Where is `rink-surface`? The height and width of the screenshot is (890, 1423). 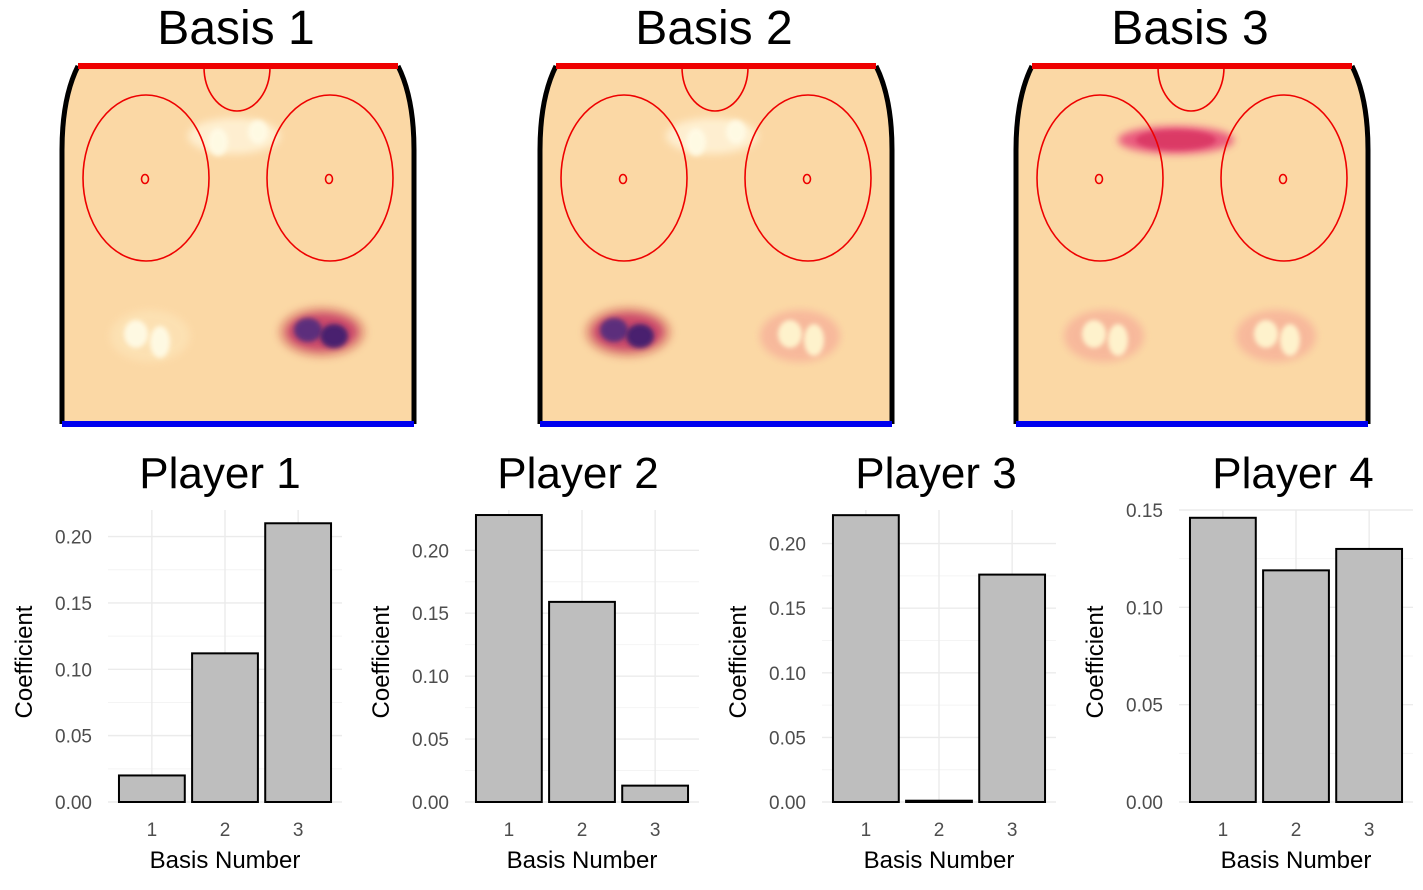
rink-surface is located at coordinates (1192, 245).